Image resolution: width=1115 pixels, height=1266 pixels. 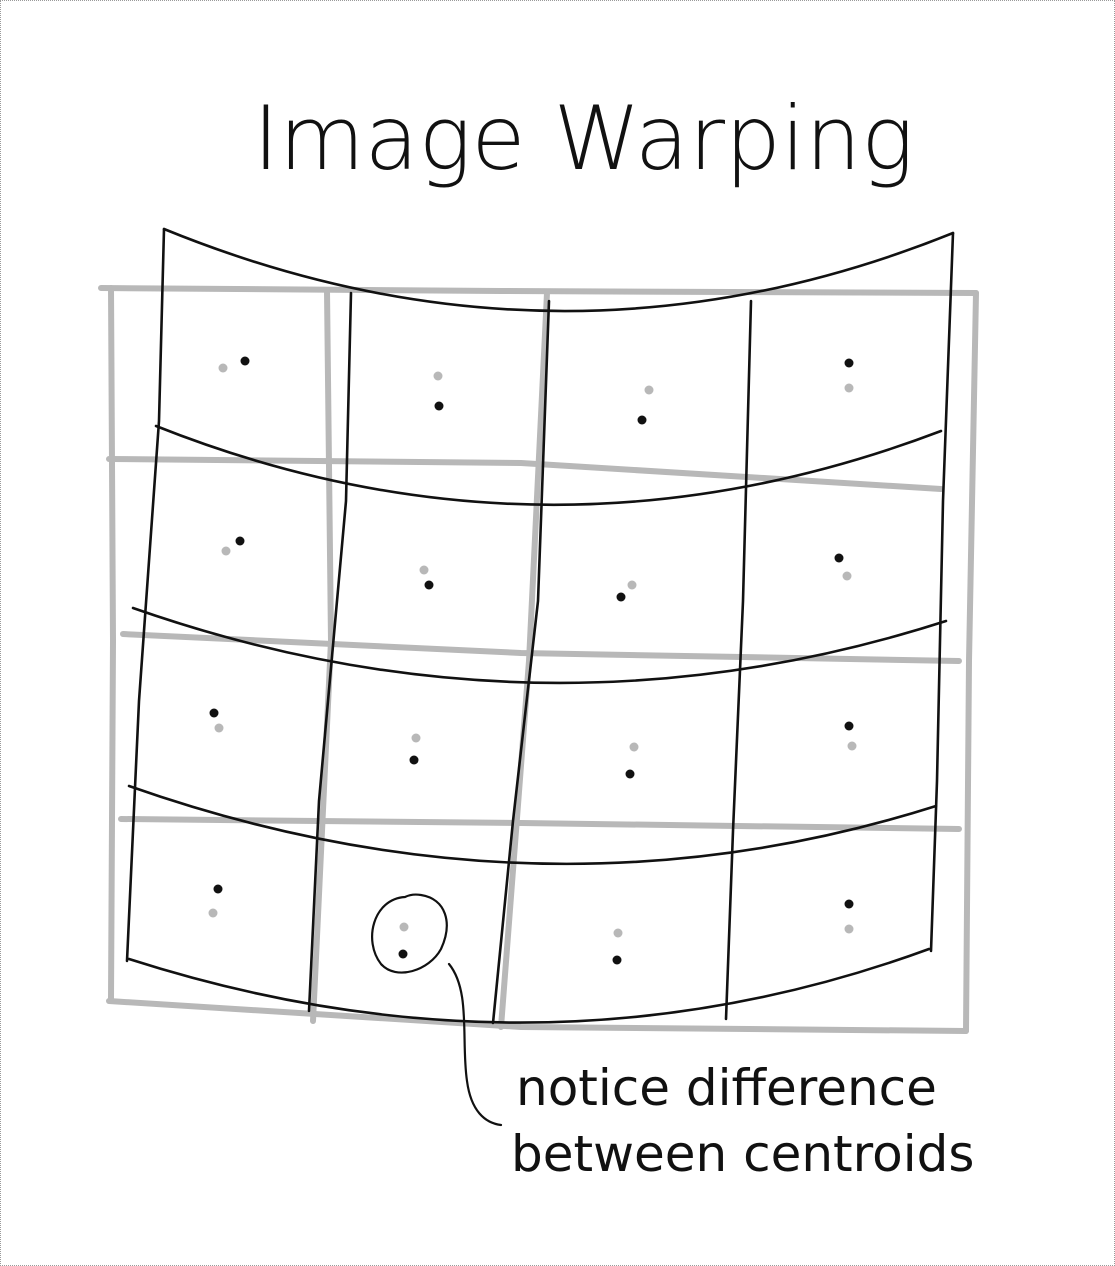 What do you see at coordinates (742, 1154) in the screenshot?
I see `annotation-line-2: between centroids` at bounding box center [742, 1154].